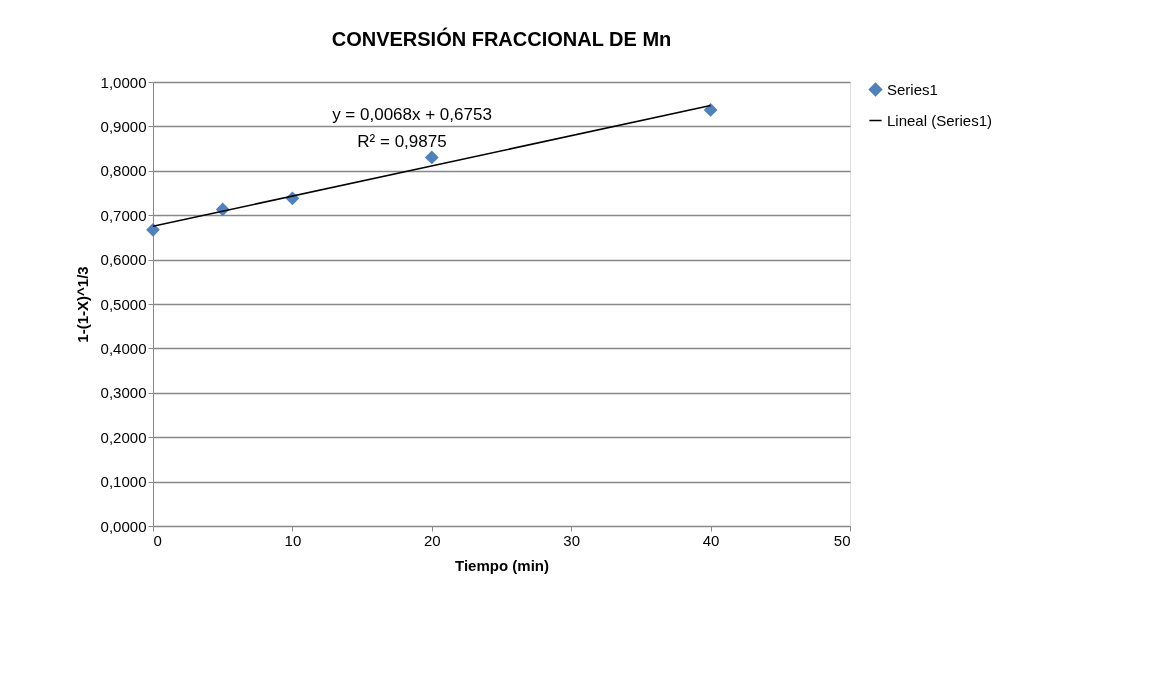 This screenshot has height=691, width=1167. What do you see at coordinates (432, 540) in the screenshot?
I see `x-tick-label: 20` at bounding box center [432, 540].